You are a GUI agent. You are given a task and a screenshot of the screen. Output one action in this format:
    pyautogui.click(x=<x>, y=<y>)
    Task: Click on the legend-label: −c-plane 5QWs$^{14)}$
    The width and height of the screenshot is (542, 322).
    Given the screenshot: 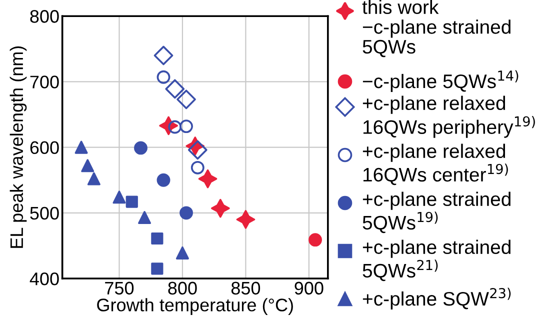 What is the action you would take?
    pyautogui.click(x=440, y=81)
    